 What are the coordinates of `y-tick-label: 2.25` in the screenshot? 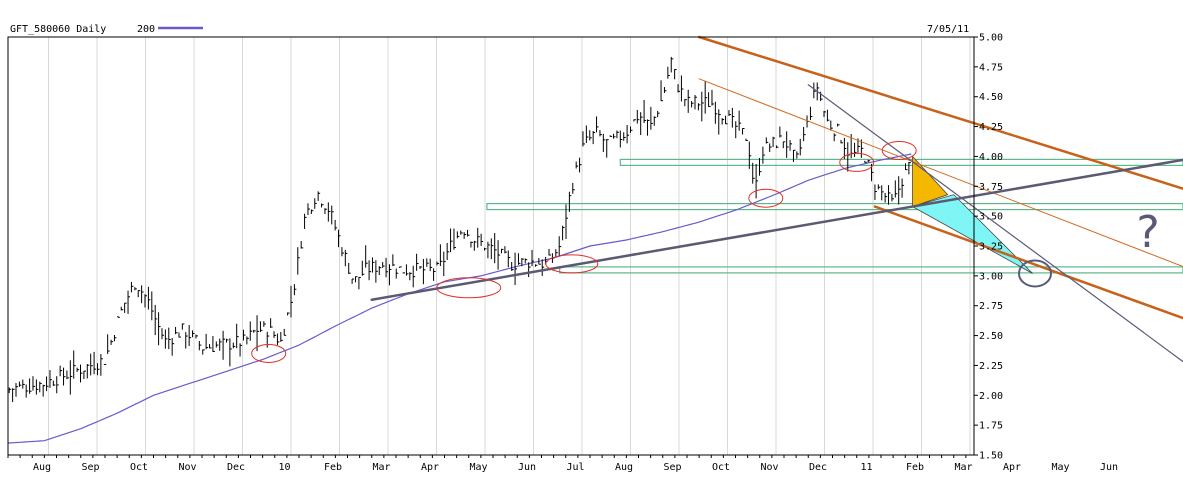 It's located at (991, 366).